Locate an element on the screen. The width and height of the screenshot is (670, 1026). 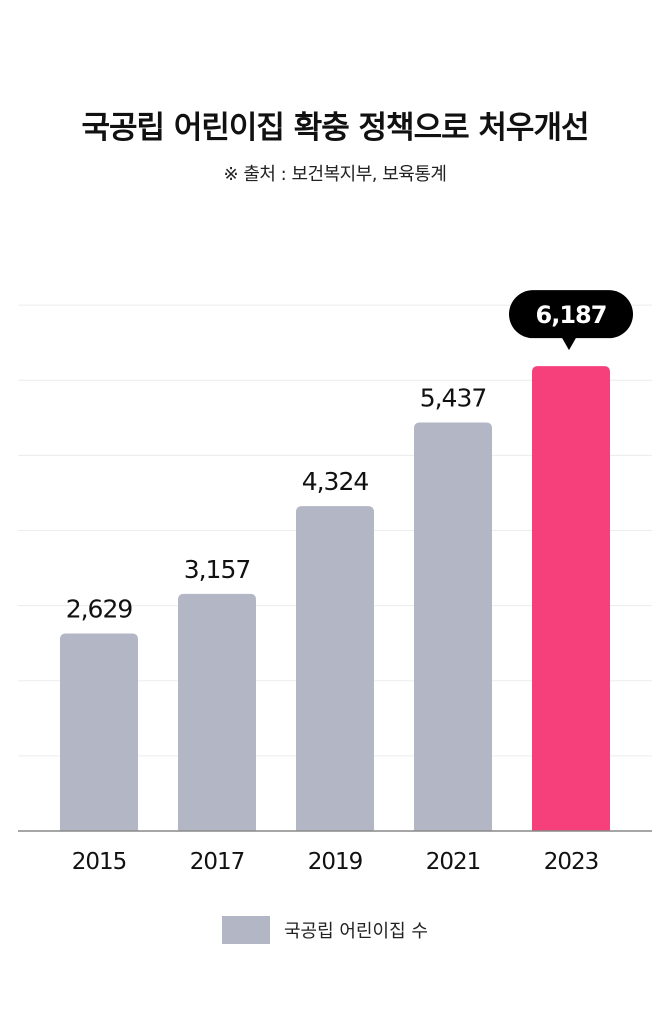
chart-subtitle: ※ 출처 : 보건복지부, 보육통계 is located at coordinates (335, 174).